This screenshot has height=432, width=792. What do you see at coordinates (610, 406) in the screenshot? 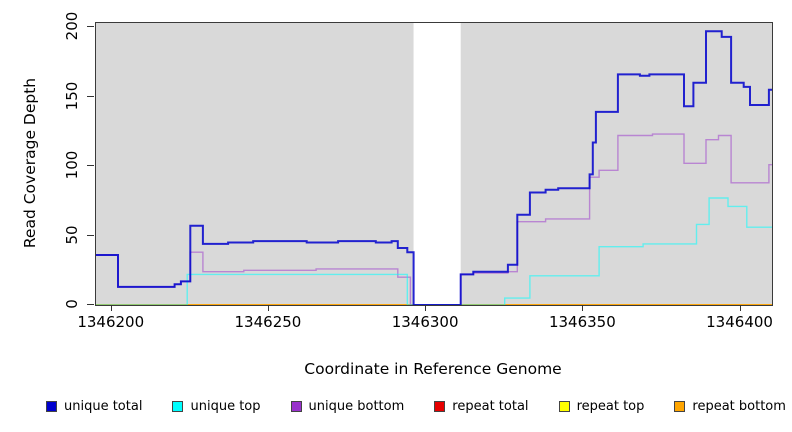
I see `legend-label: repeat top` at bounding box center [610, 406].